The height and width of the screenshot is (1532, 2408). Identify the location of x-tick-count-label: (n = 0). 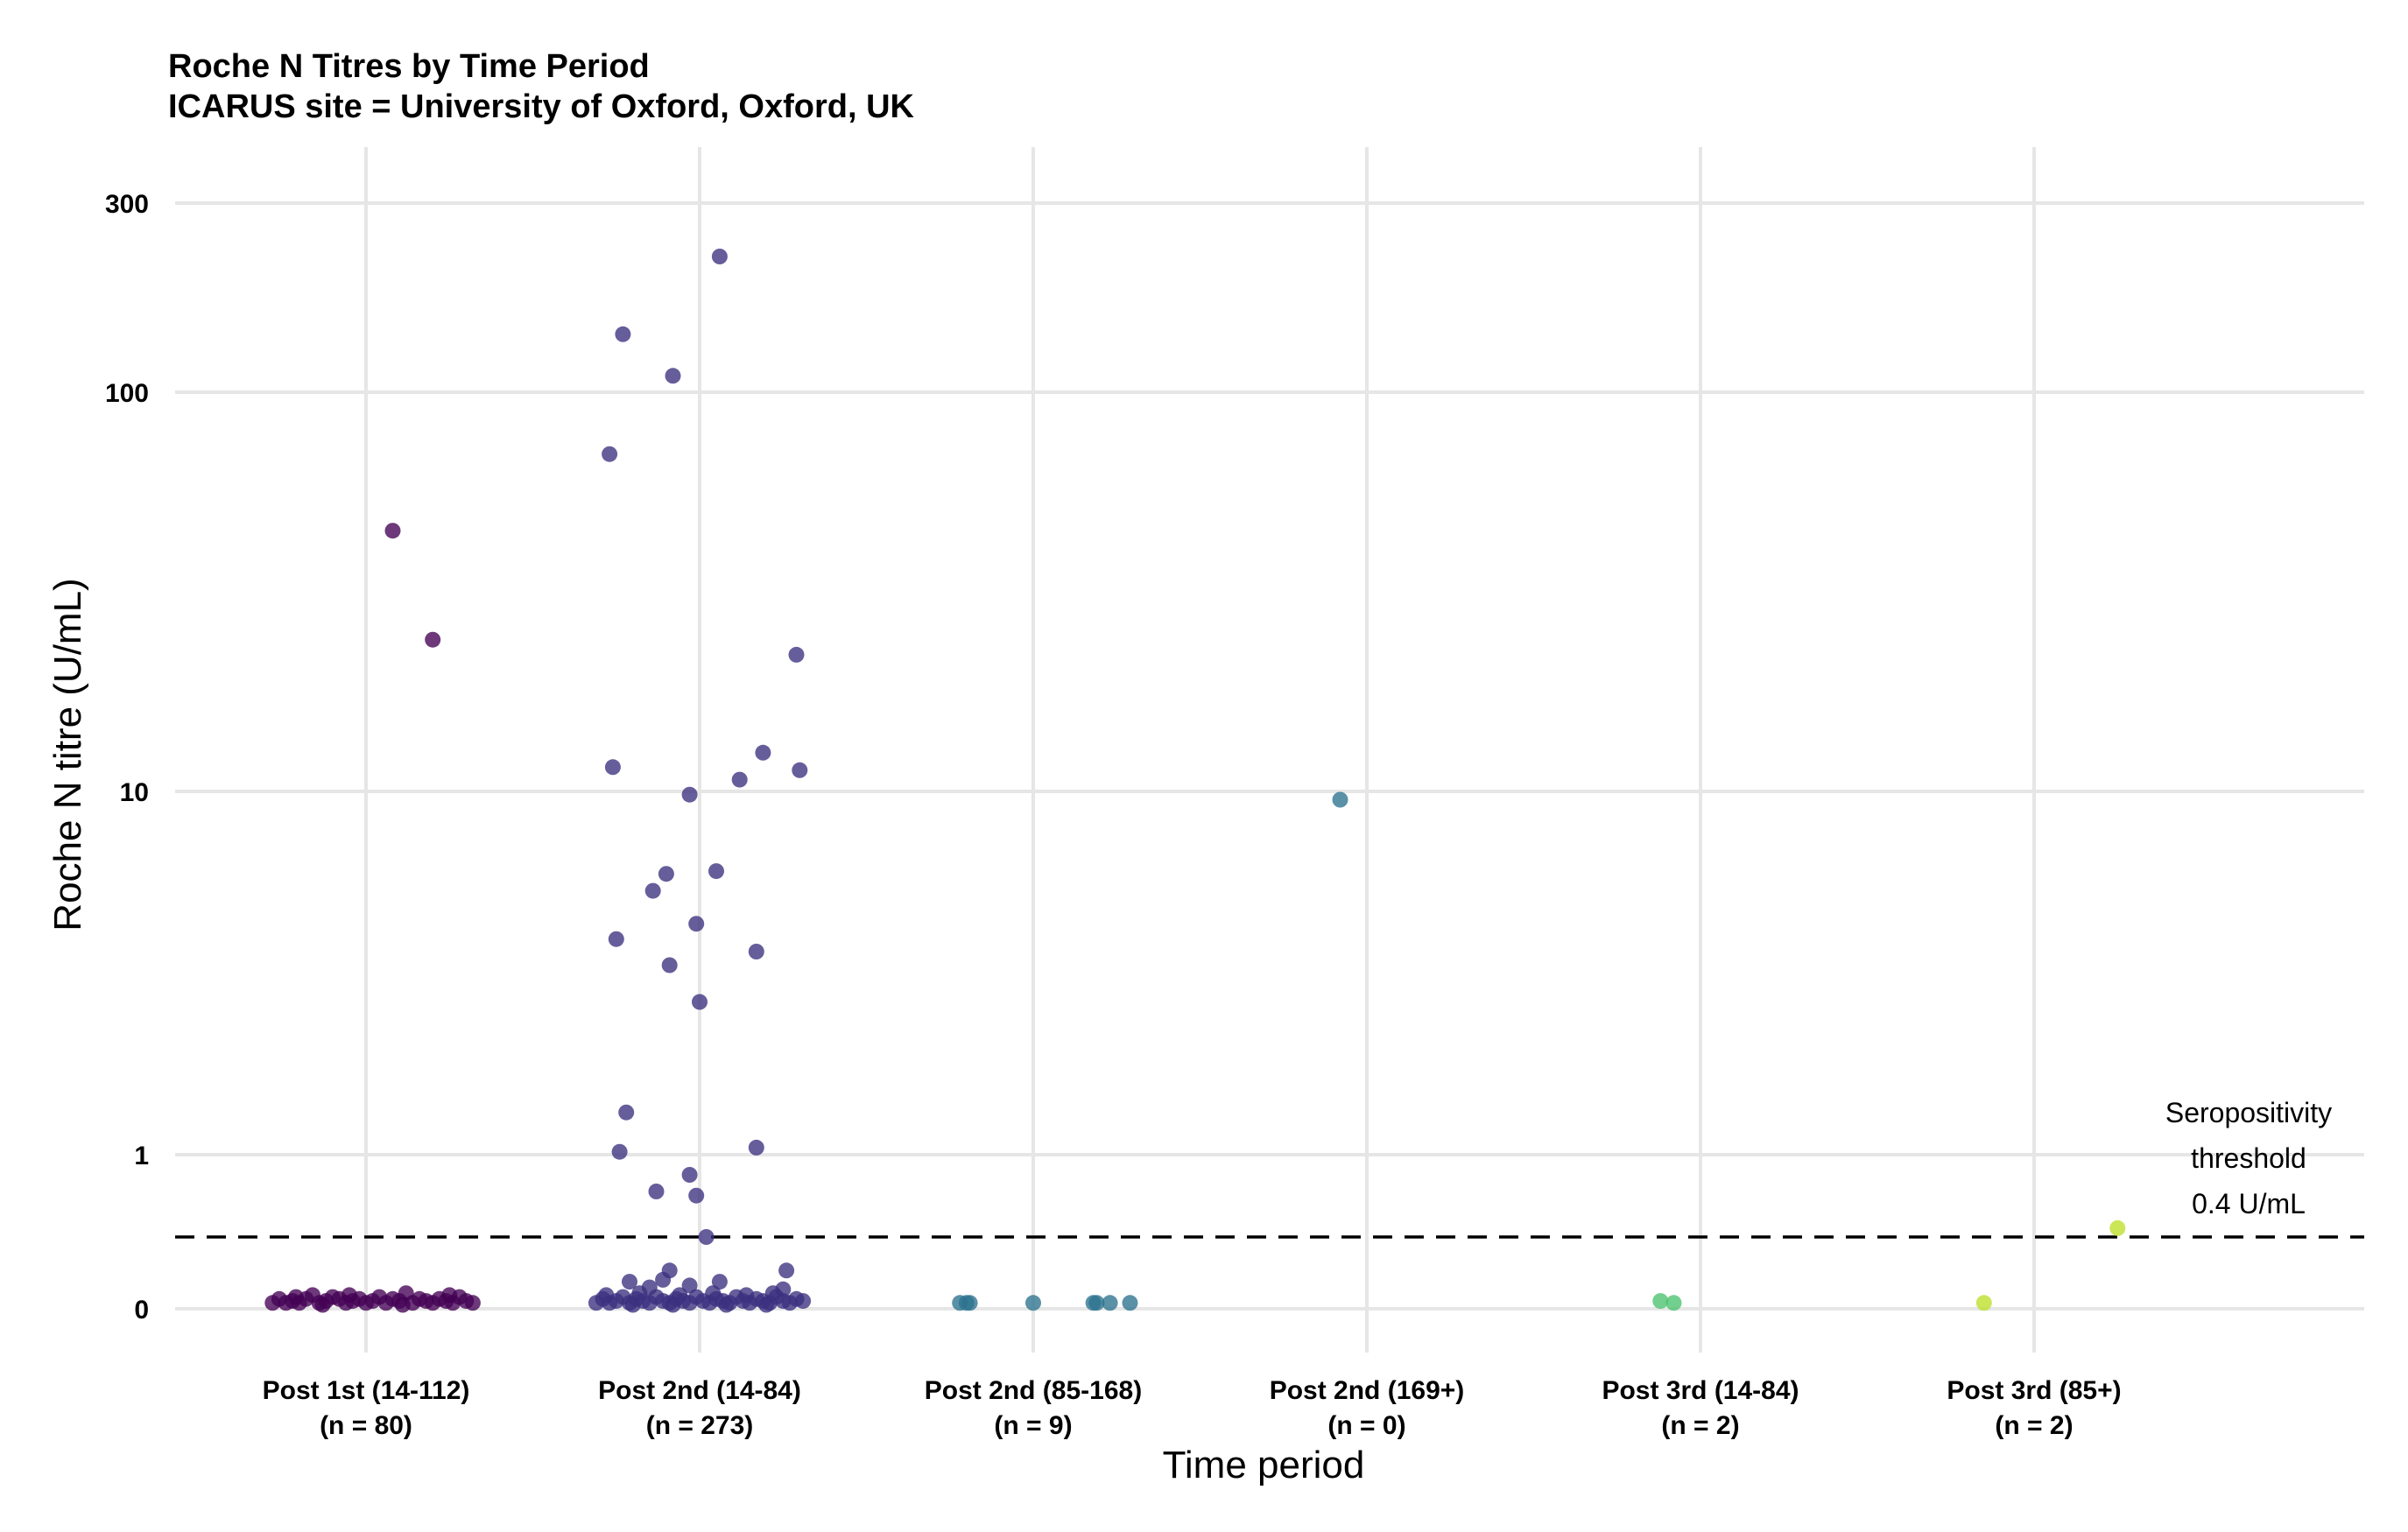
(1366, 1426).